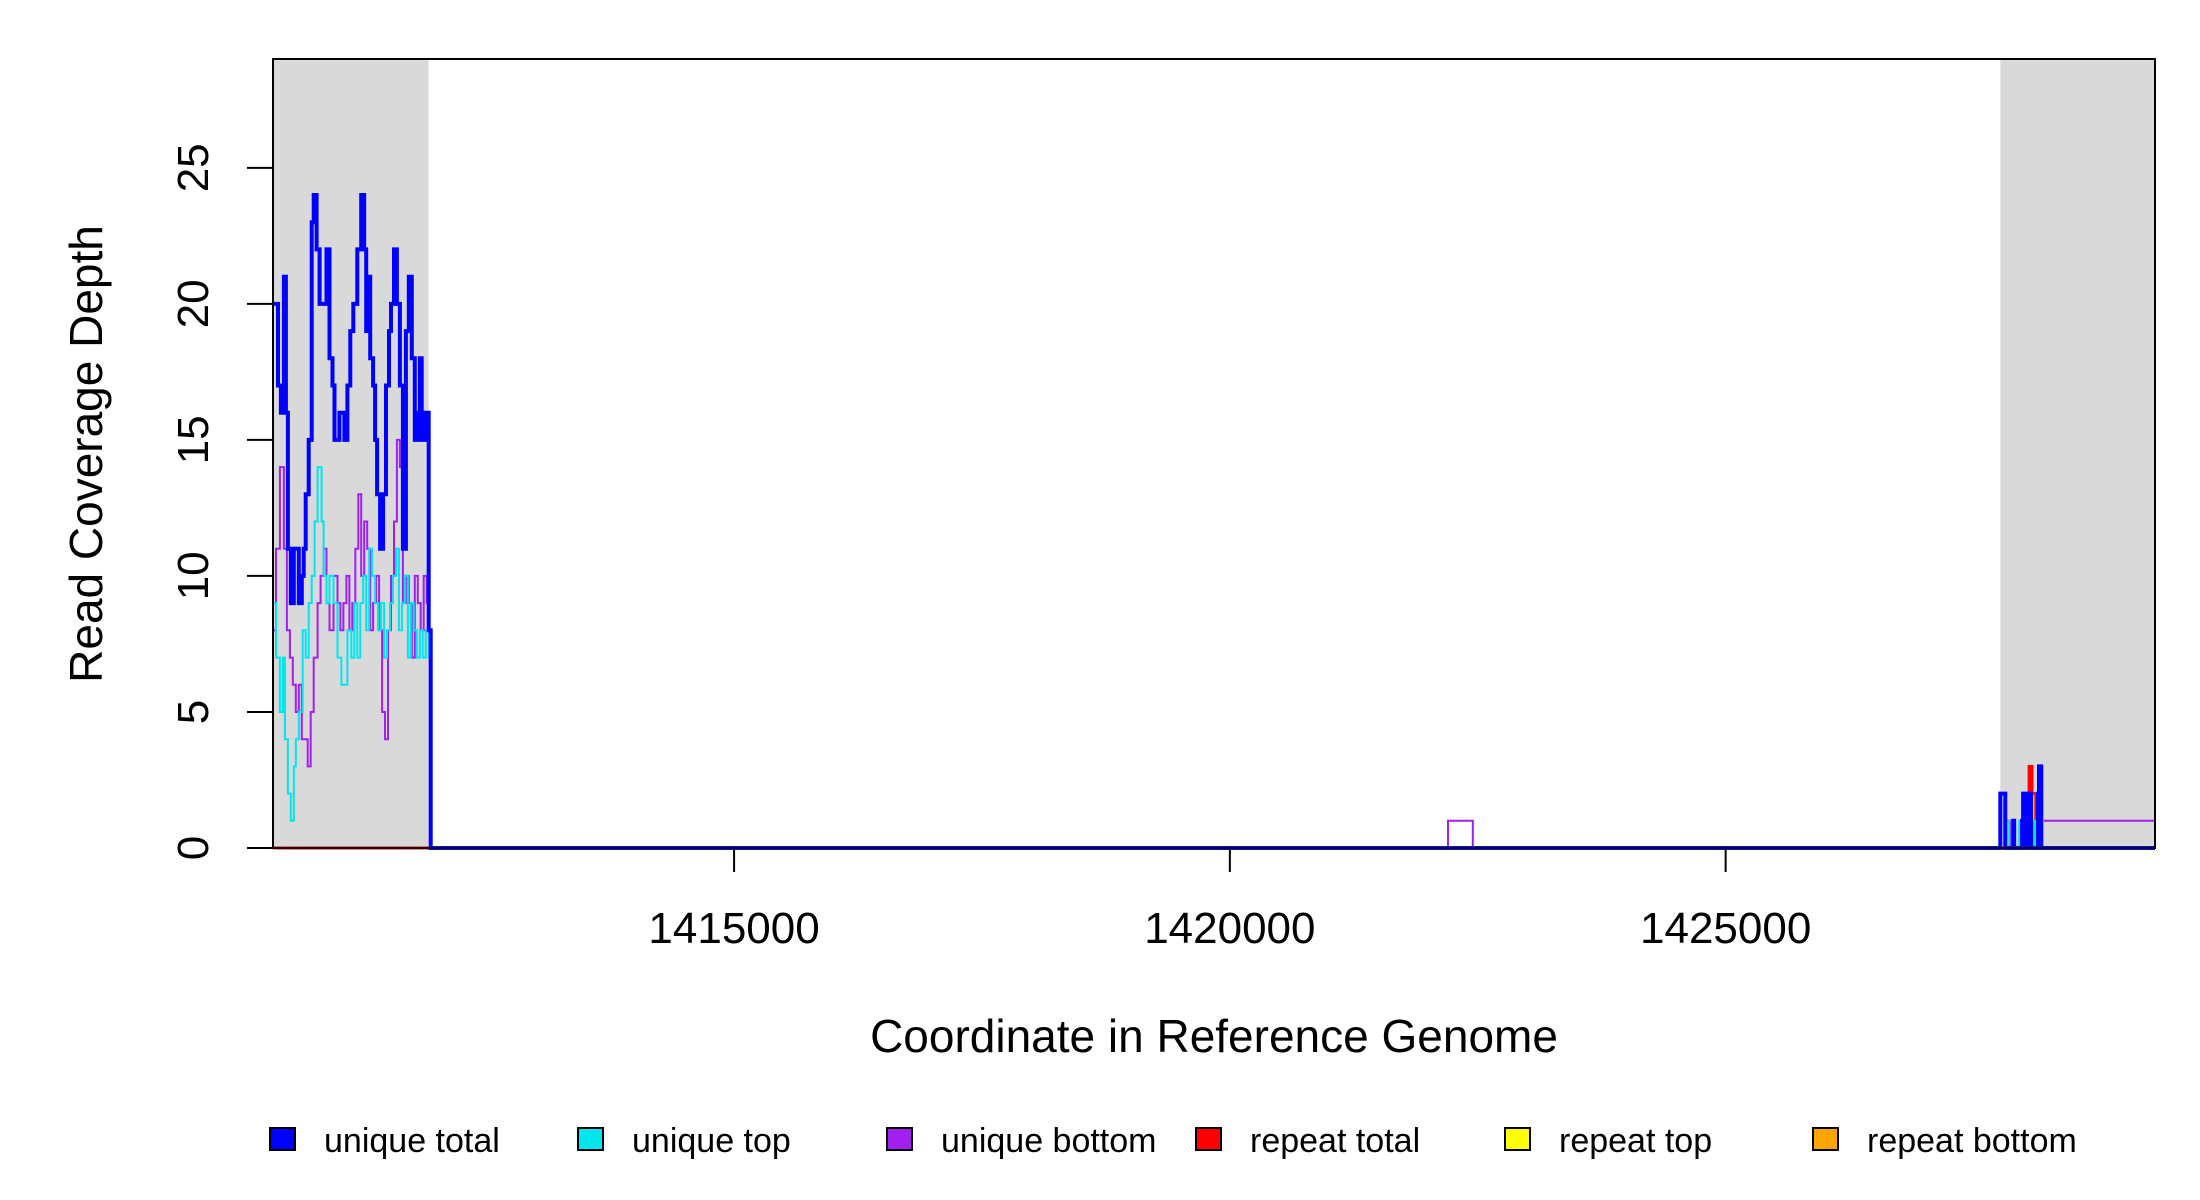 The width and height of the screenshot is (2200, 1200). What do you see at coordinates (1725, 928) in the screenshot?
I see `x-tick-label: 1425000` at bounding box center [1725, 928].